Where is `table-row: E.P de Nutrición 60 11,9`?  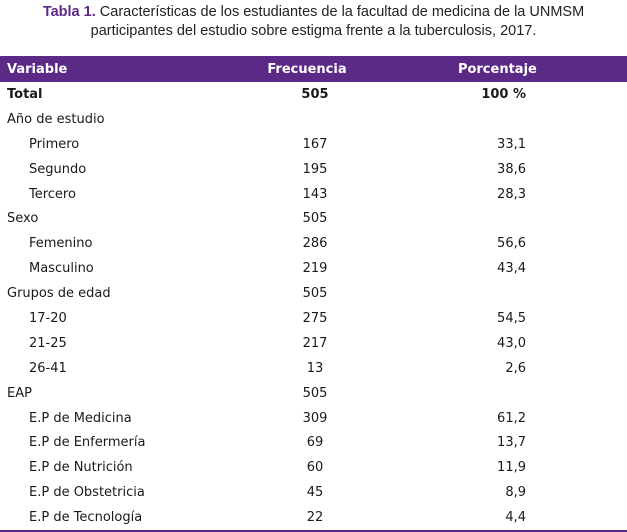 table-row: E.P de Nutrición 60 11,9 is located at coordinates (313, 467).